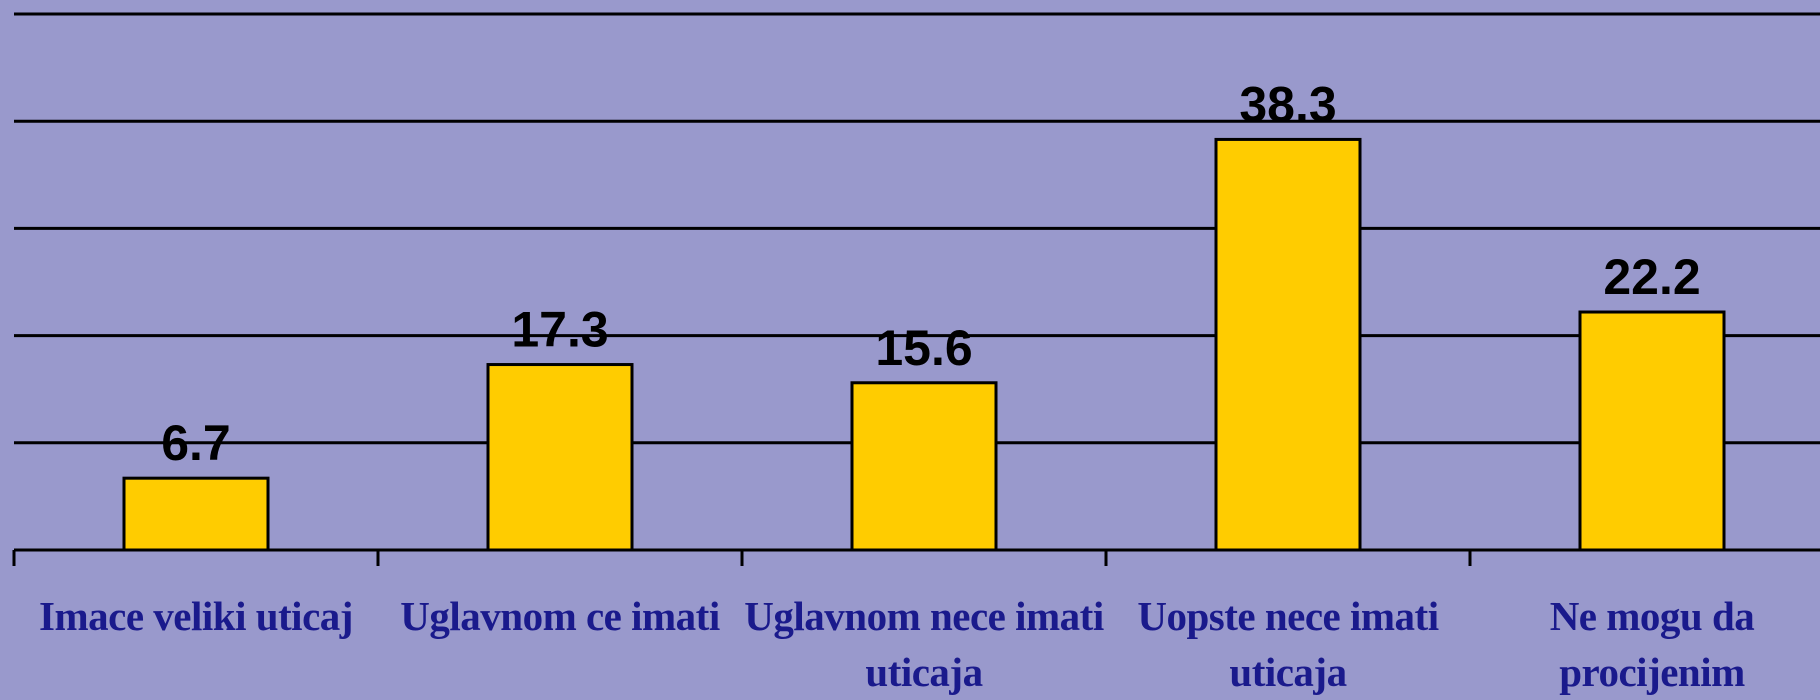 The height and width of the screenshot is (700, 1820). Describe the element at coordinates (196, 443) in the screenshot. I see `value-label: 6.7` at that location.